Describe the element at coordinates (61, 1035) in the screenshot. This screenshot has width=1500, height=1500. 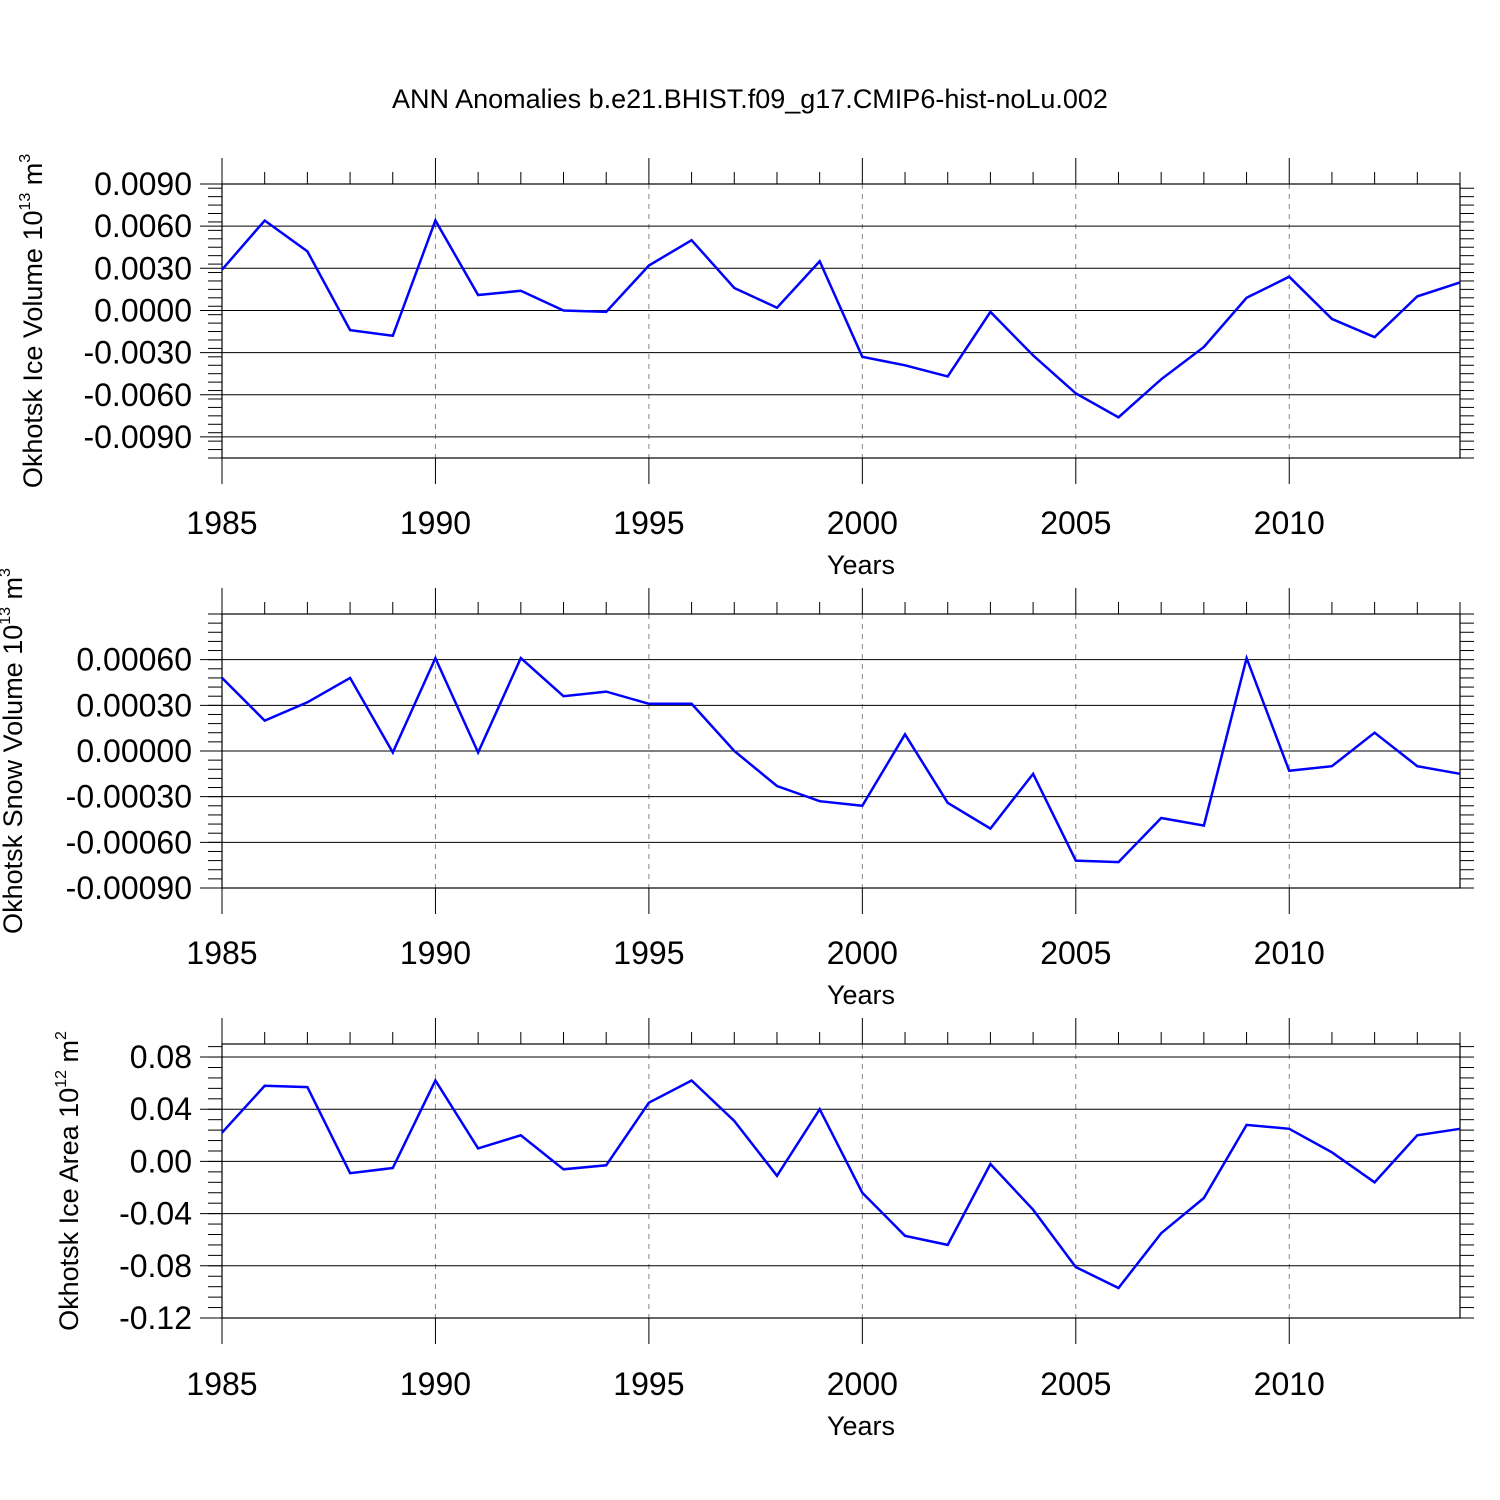
I see `y-axis-label-unit-exponent: 2` at that location.